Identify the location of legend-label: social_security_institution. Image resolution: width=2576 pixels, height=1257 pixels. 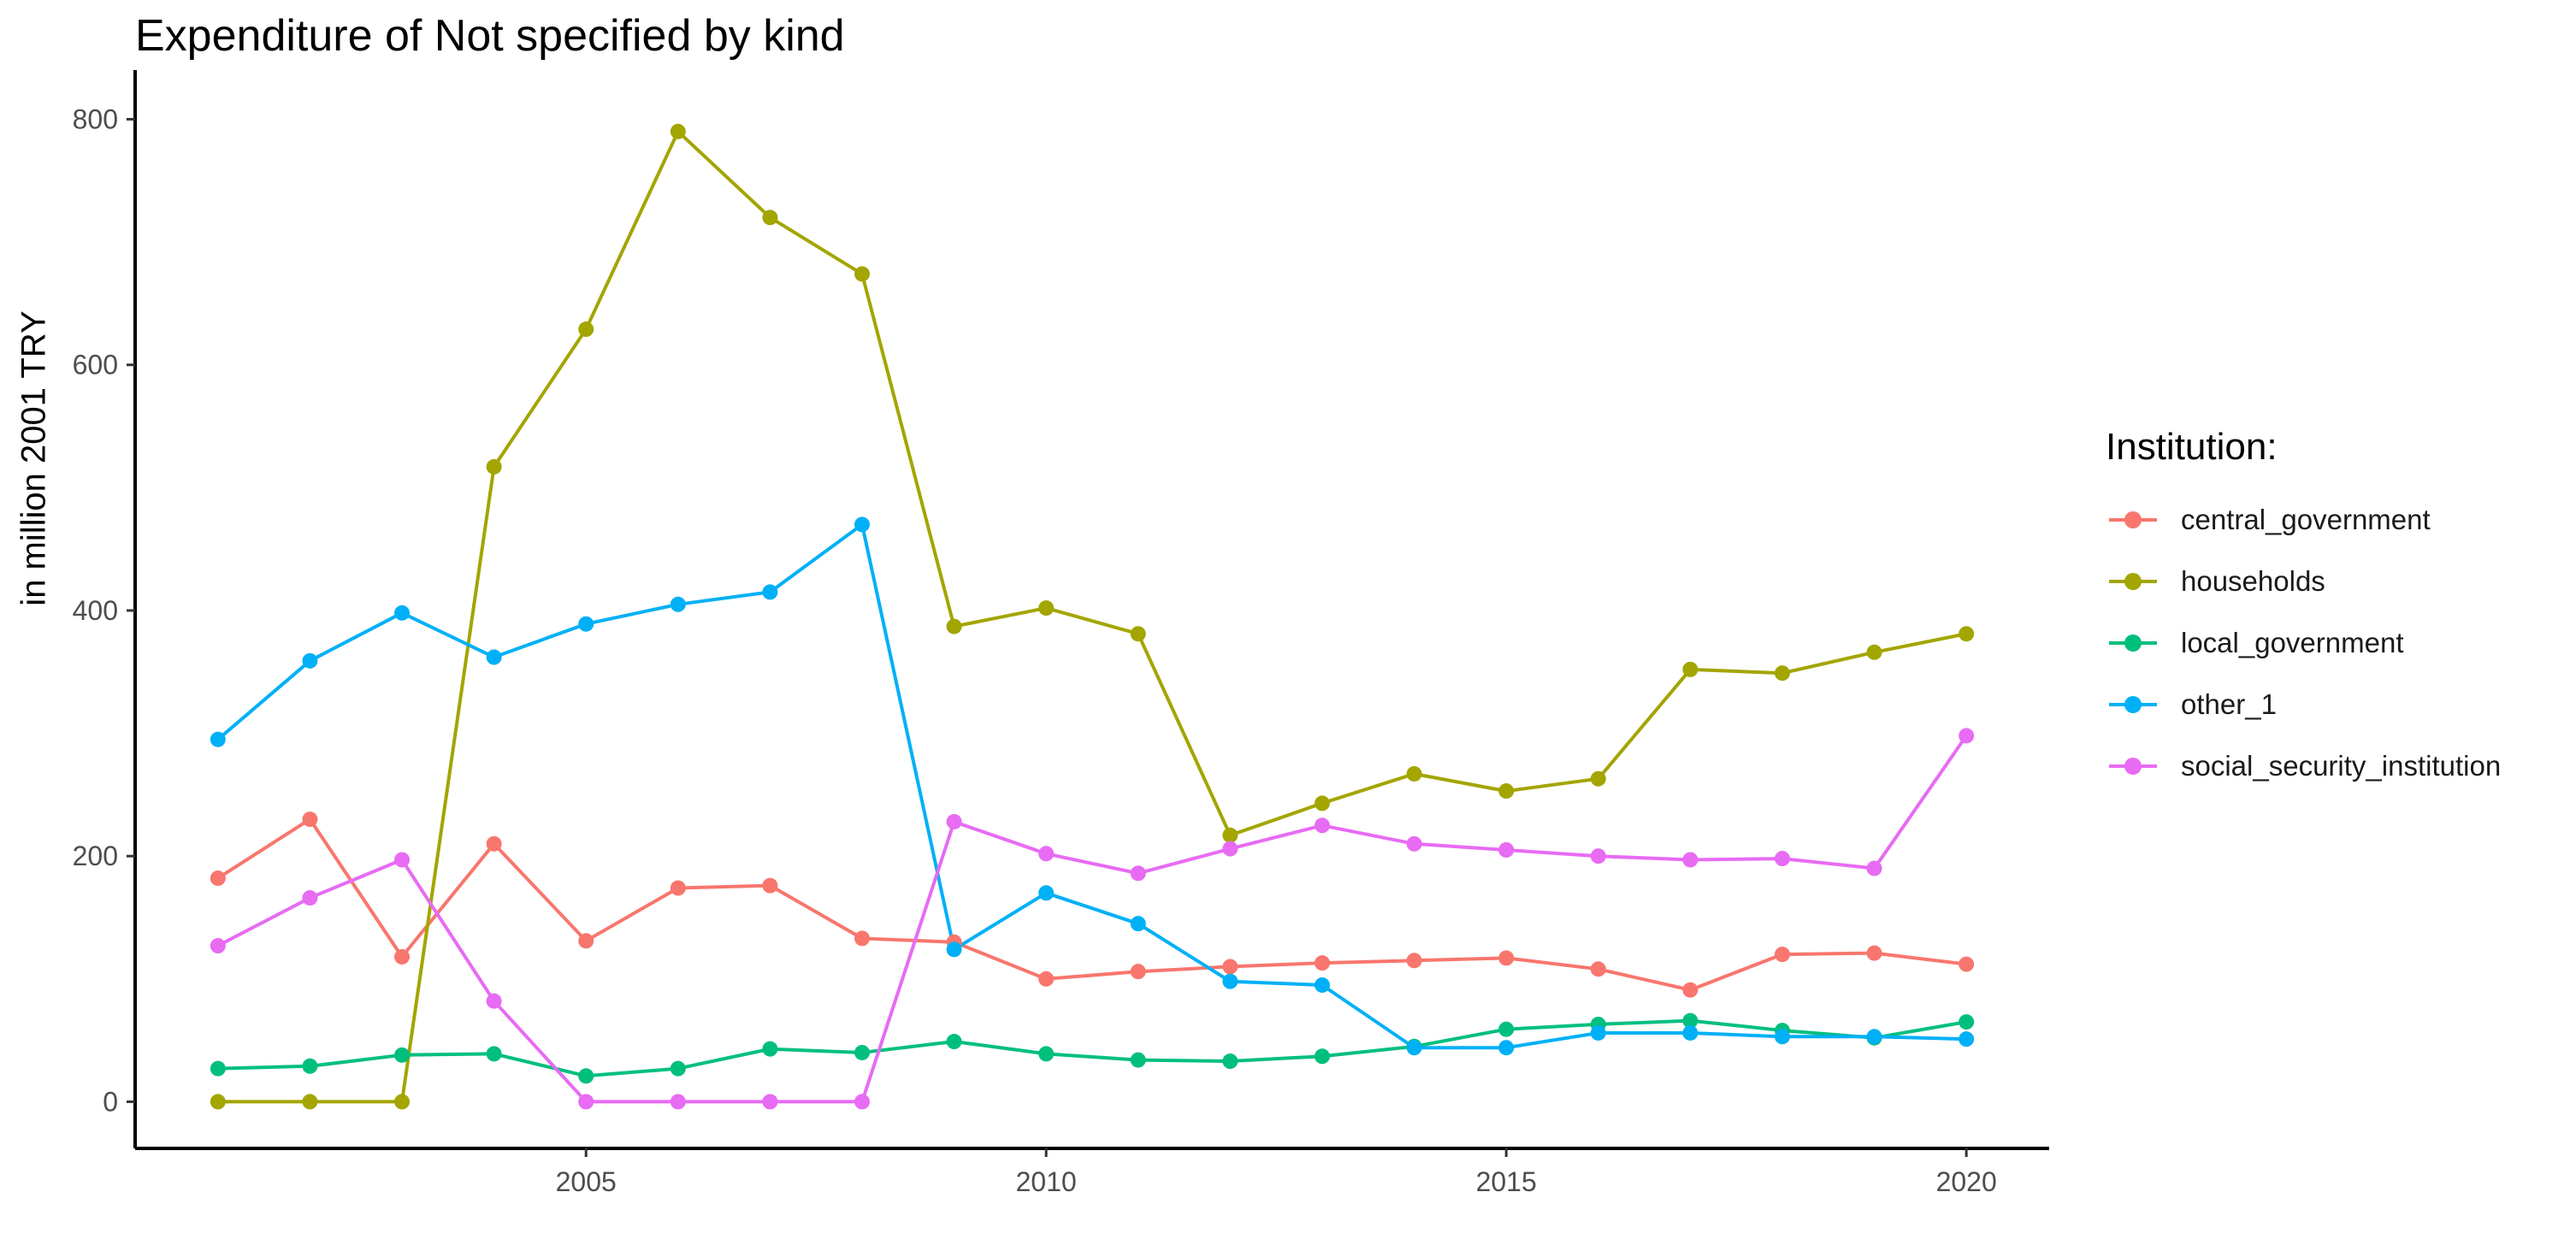
(2341, 766).